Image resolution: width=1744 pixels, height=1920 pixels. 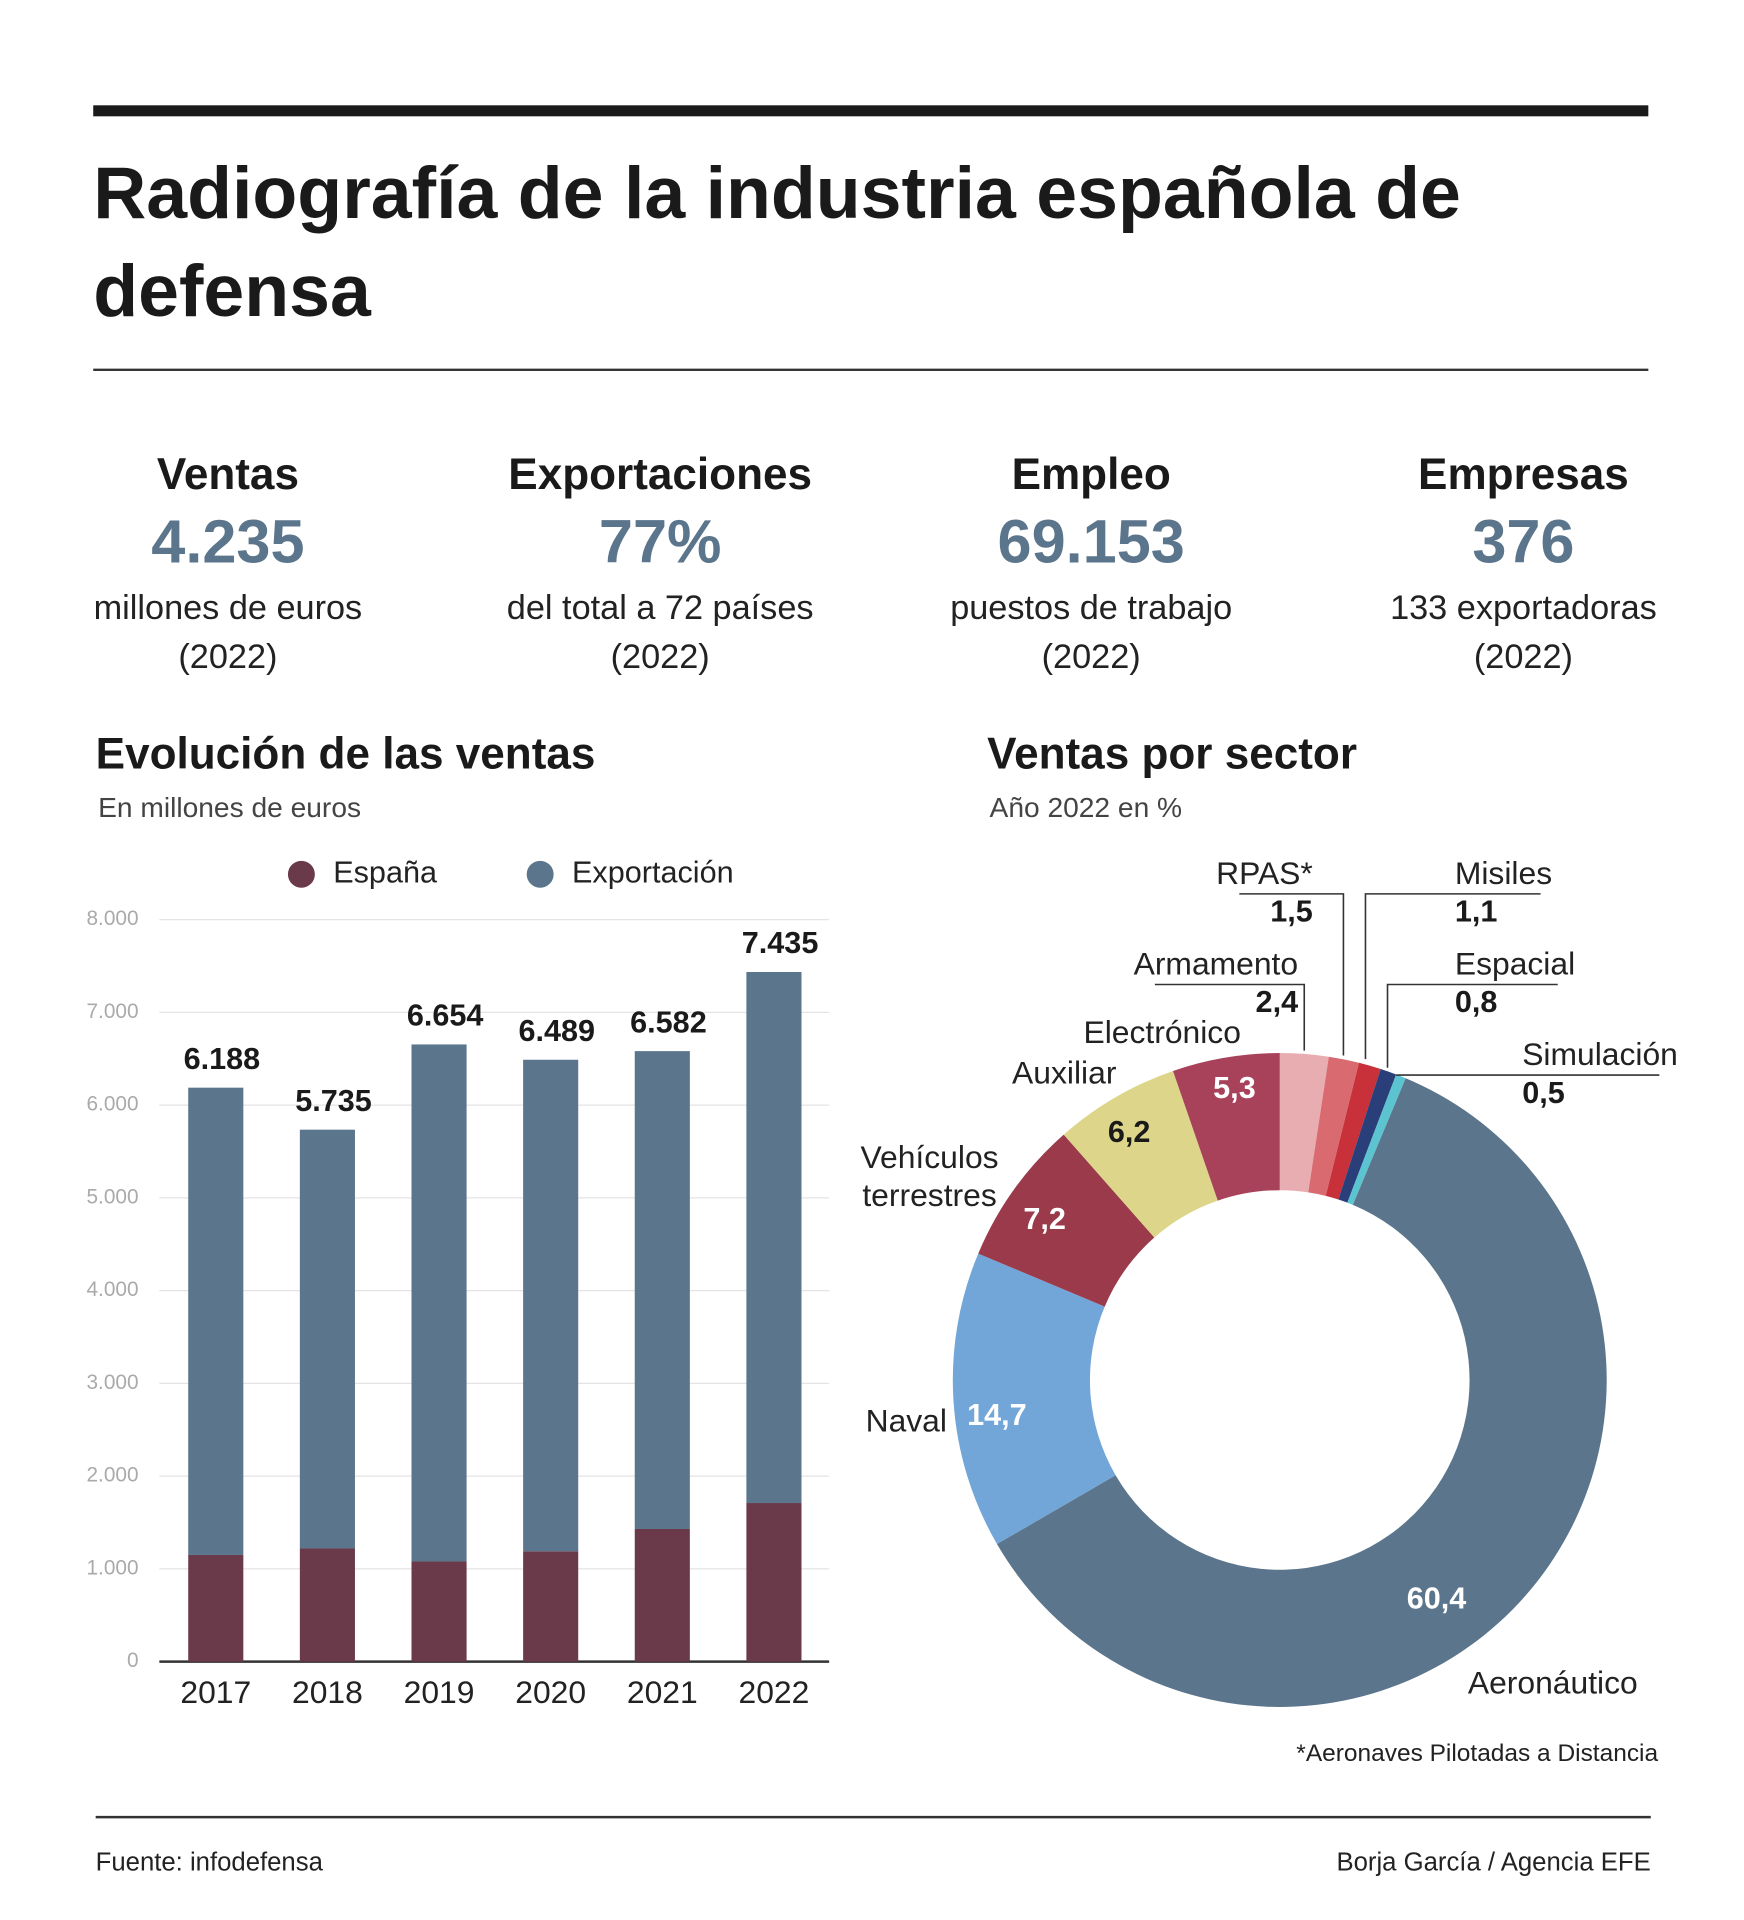 What do you see at coordinates (228, 608) in the screenshot?
I see `stat-desc: millones de euros` at bounding box center [228, 608].